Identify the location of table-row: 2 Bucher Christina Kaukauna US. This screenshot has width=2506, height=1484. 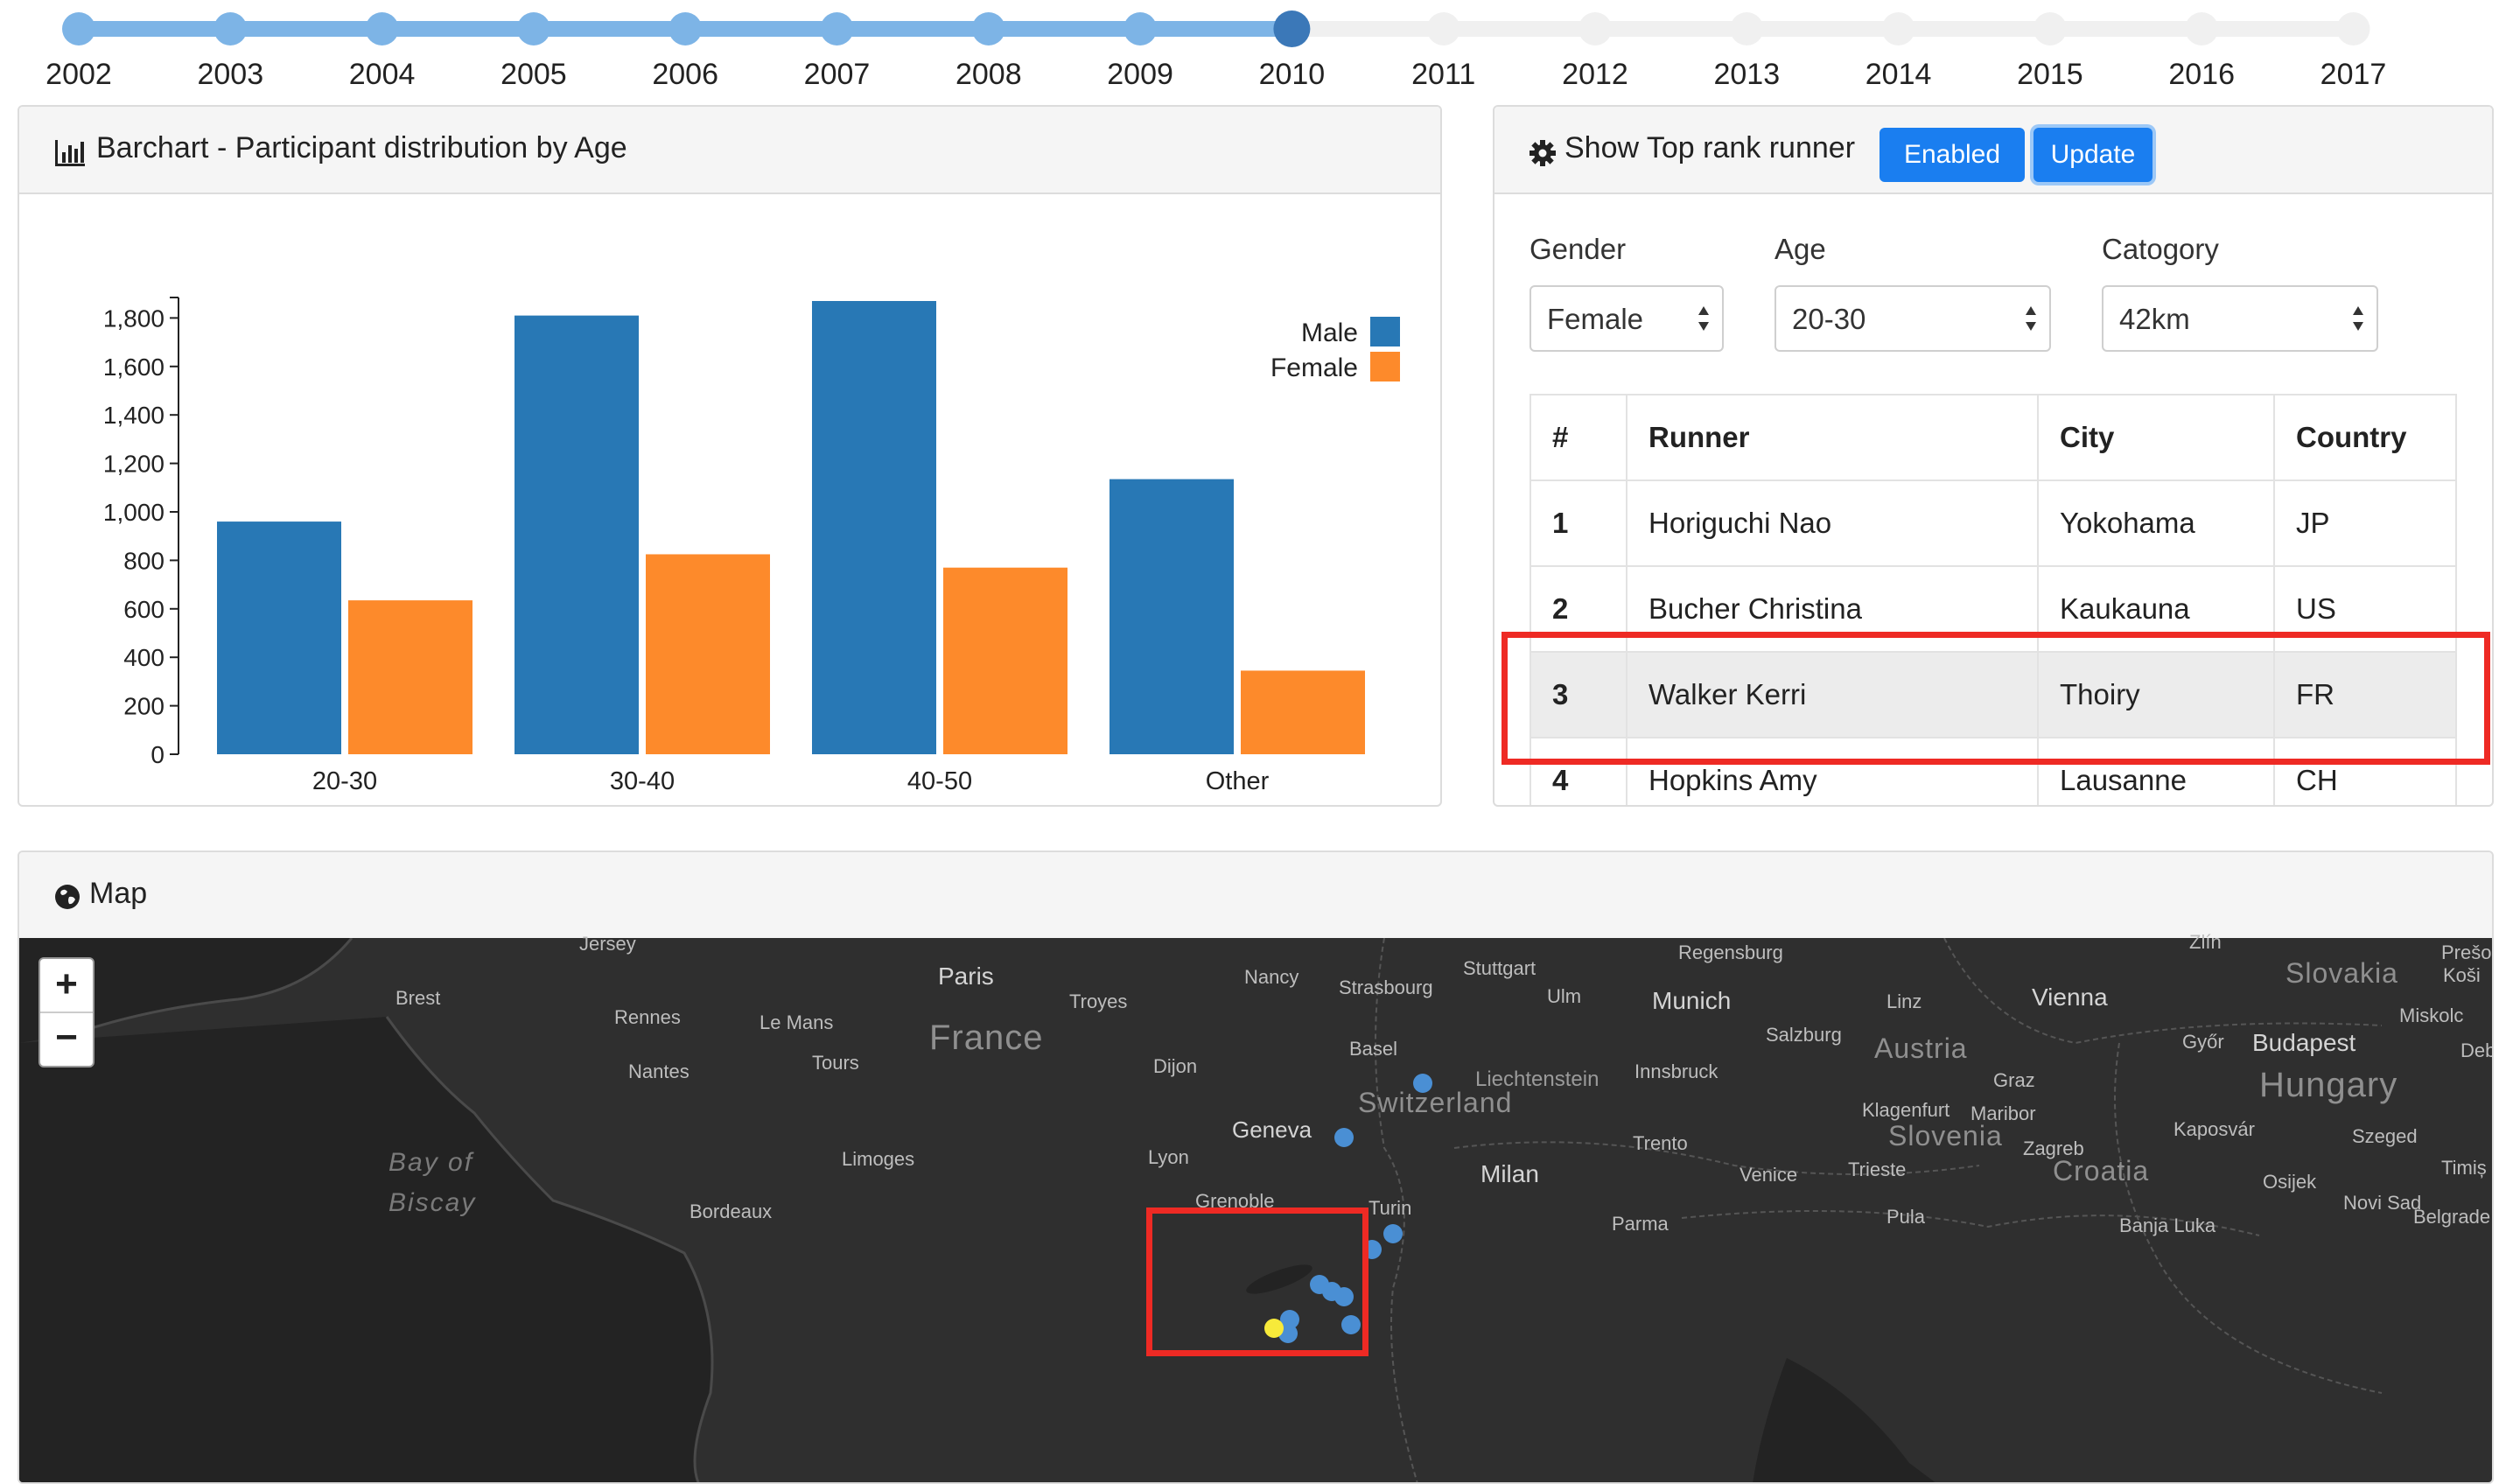
(1993, 609).